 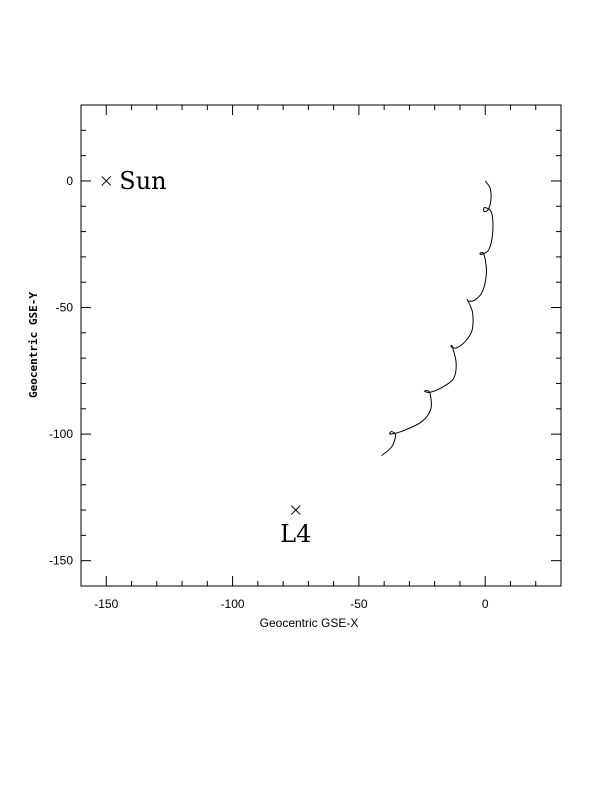 I want to click on x-tick-label: -50, so click(x=359, y=604).